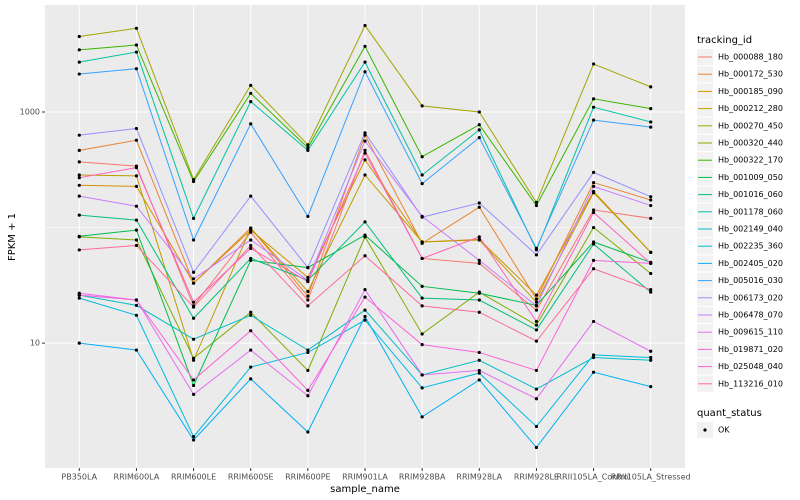 The width and height of the screenshot is (800, 500). Describe the element at coordinates (750, 125) in the screenshot. I see `legend-label: Hb_000270_450` at that location.